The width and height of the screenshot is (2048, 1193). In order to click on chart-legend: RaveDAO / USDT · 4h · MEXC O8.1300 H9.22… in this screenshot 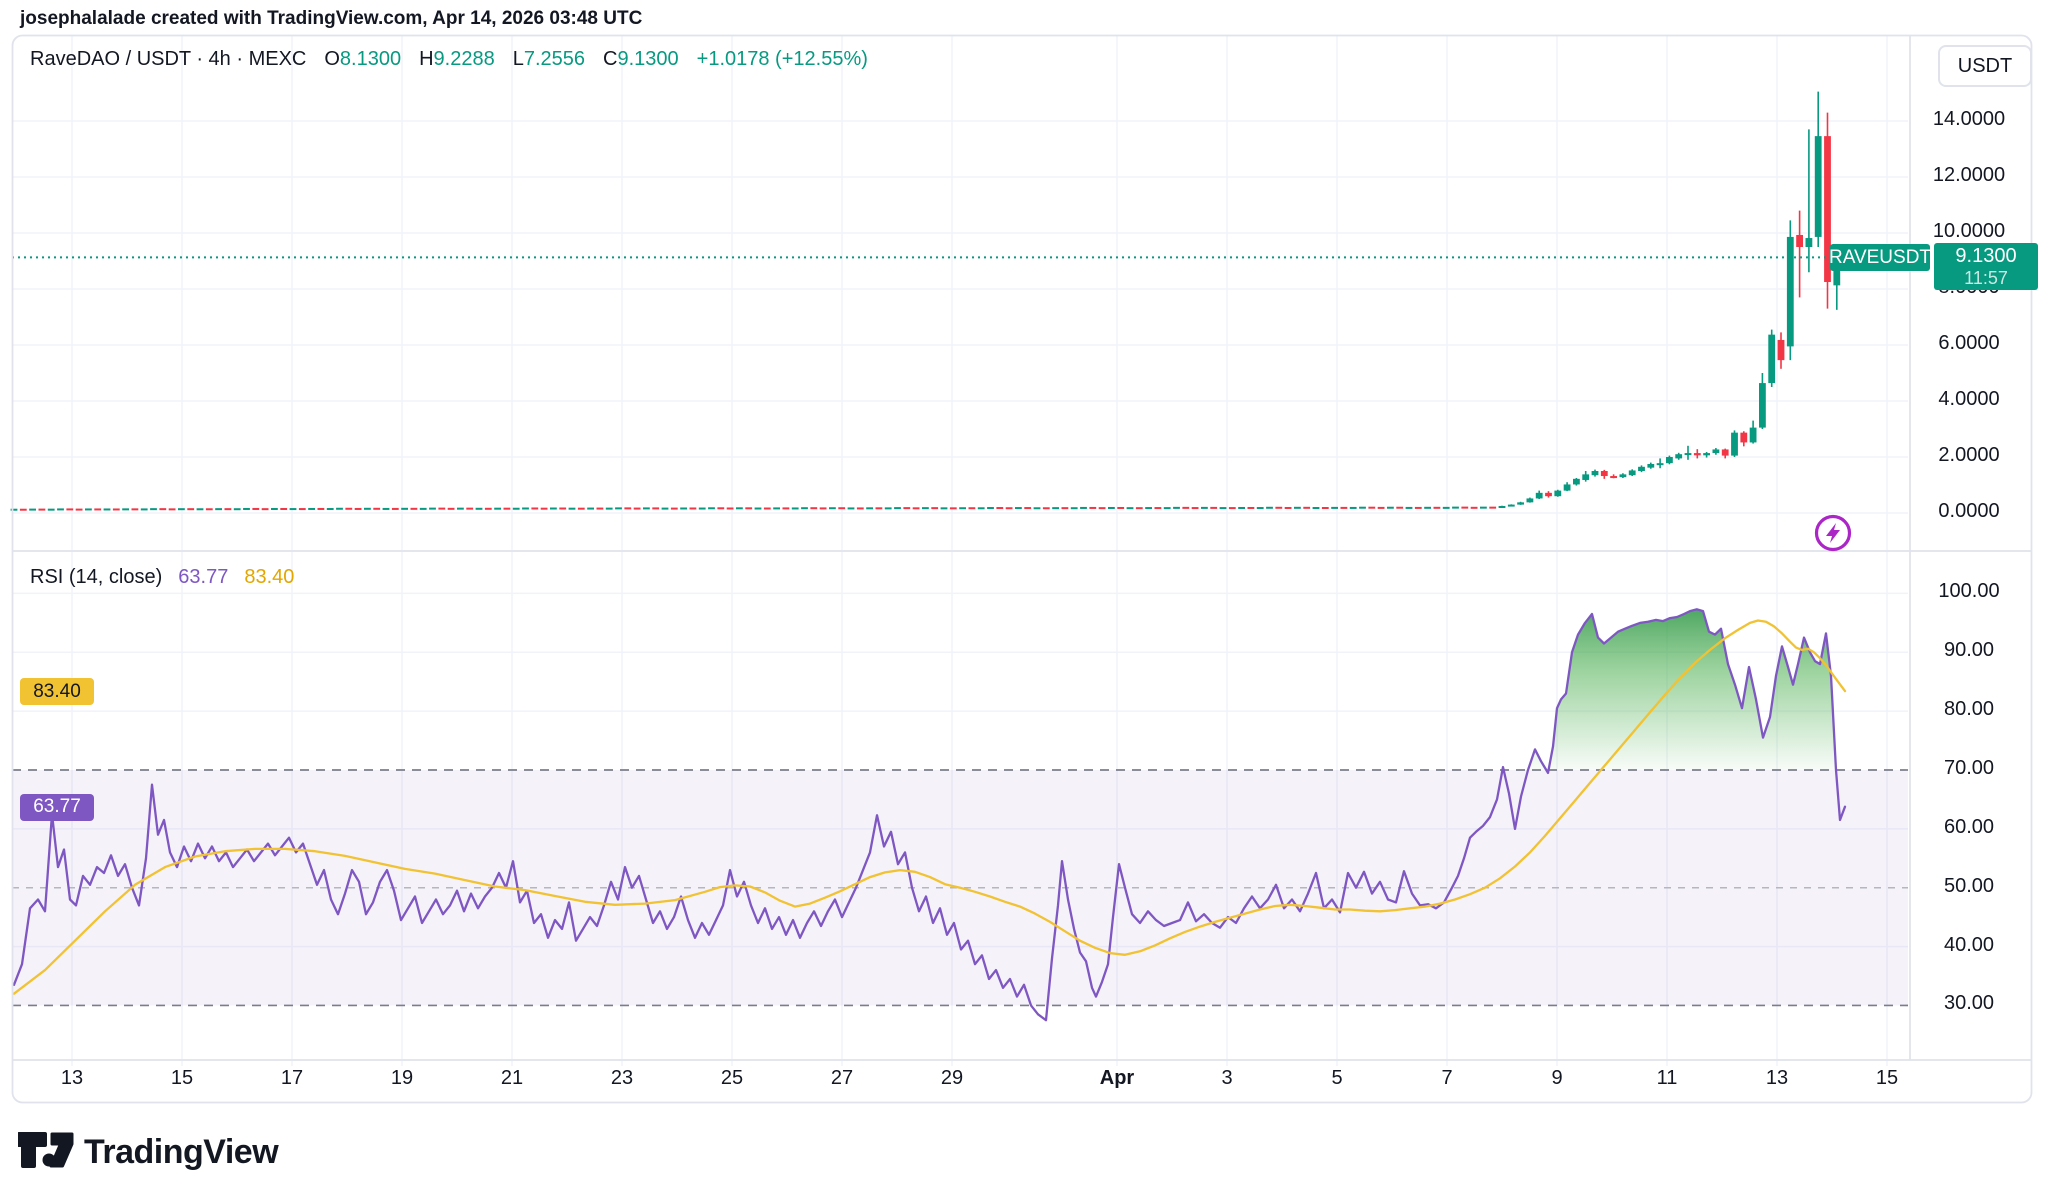, I will do `click(449, 59)`.